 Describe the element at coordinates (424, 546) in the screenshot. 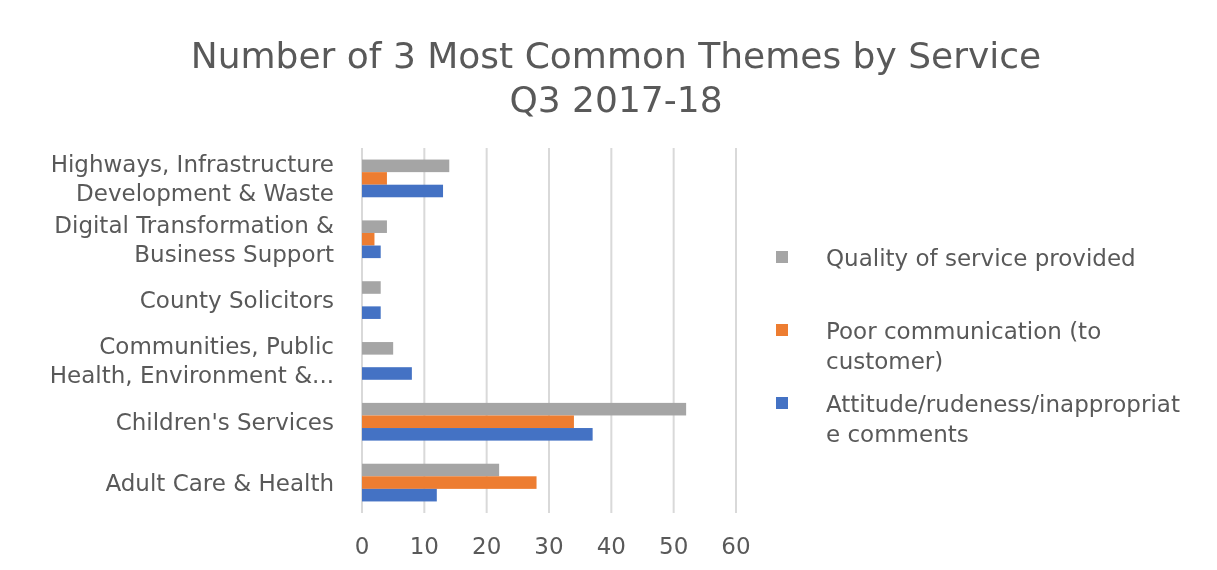

I see `x-tick-label: 10` at that location.